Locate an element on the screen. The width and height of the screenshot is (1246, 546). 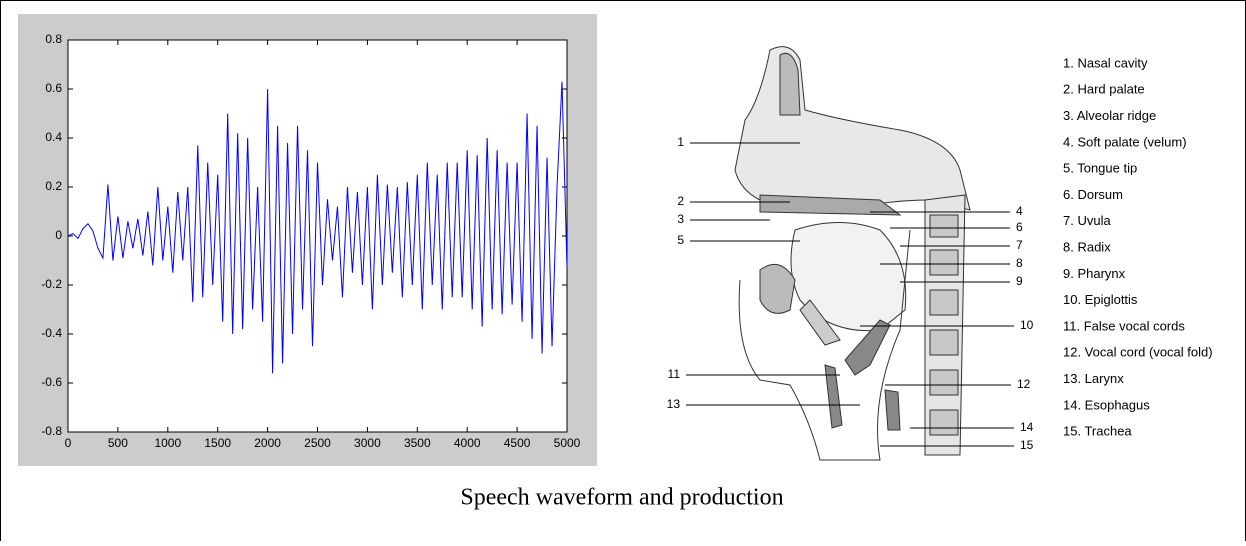
y-tick-label: 0 is located at coordinates (58, 235).